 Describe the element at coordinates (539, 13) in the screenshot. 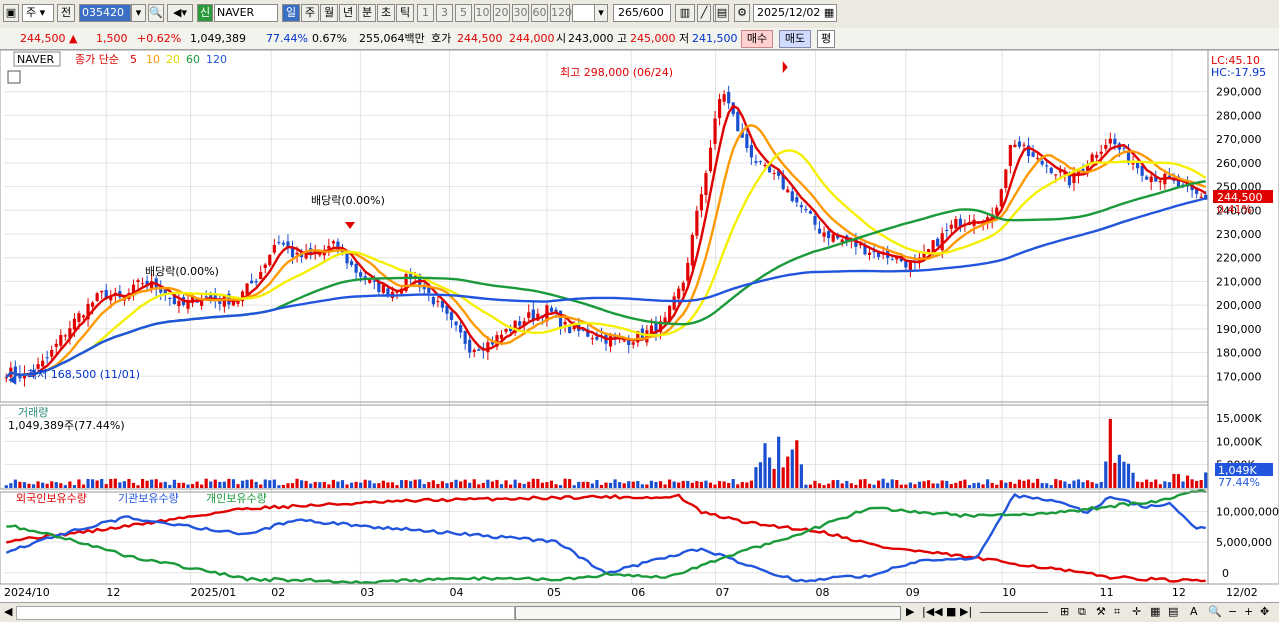

I see `interval-60: 60` at that location.